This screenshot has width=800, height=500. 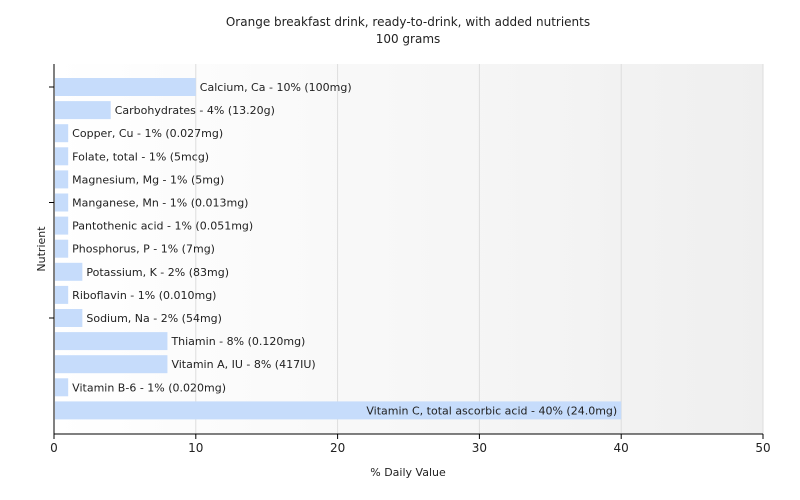 I want to click on bar-label: Carbohydrates - 4% (13.20g), so click(x=195, y=110).